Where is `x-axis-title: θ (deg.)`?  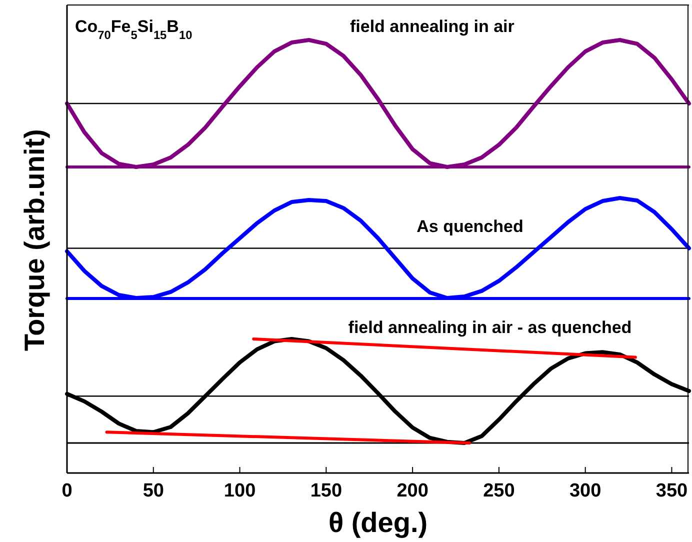
x-axis-title: θ (deg.) is located at coordinates (378, 522).